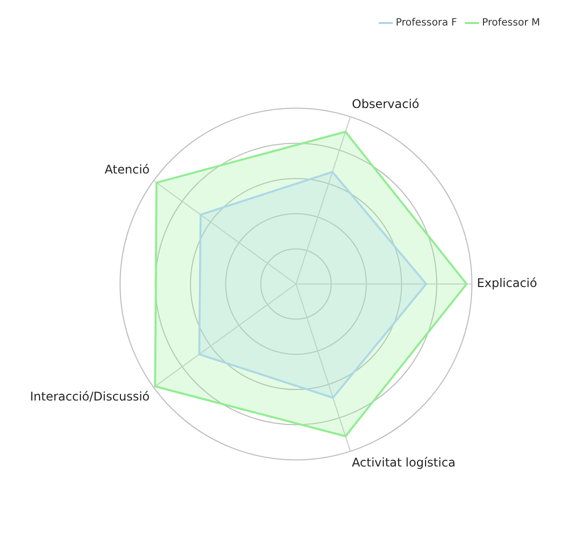  Describe the element at coordinates (127, 169) in the screenshot. I see `spoke-label: Atenció` at that location.